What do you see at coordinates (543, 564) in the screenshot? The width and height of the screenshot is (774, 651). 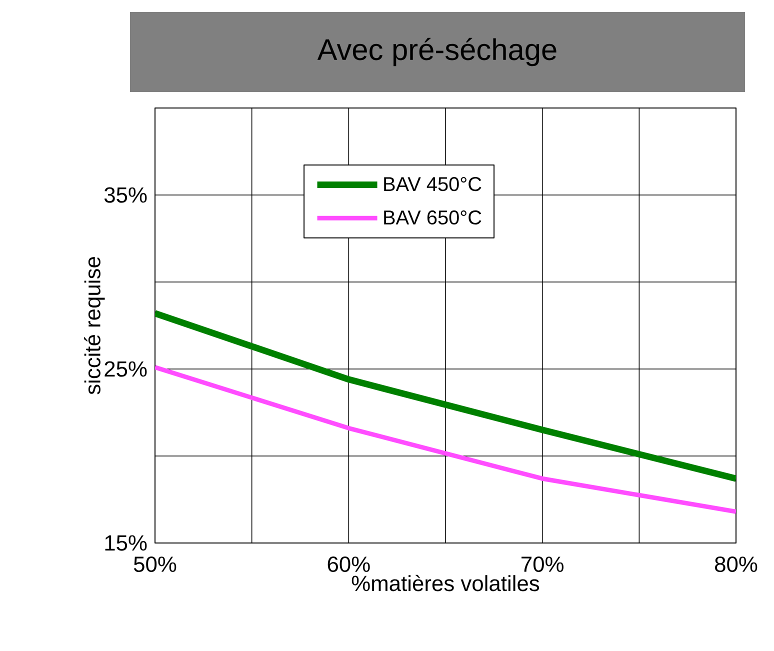 I see `x-tick-label: 70%` at bounding box center [543, 564].